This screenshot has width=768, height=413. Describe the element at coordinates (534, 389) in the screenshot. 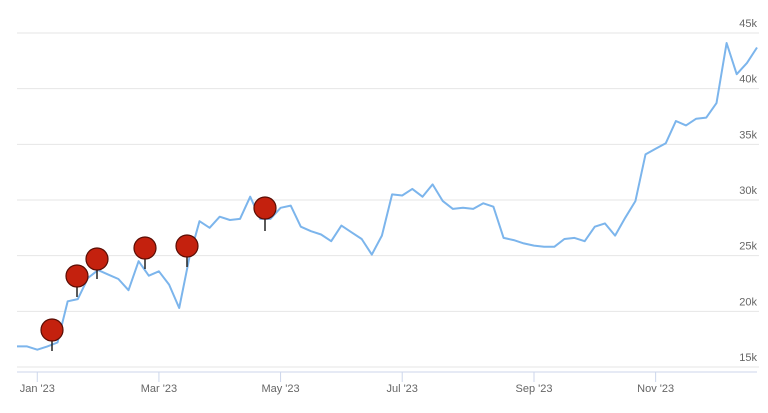

I see `x-tick-label: Sep '23` at that location.